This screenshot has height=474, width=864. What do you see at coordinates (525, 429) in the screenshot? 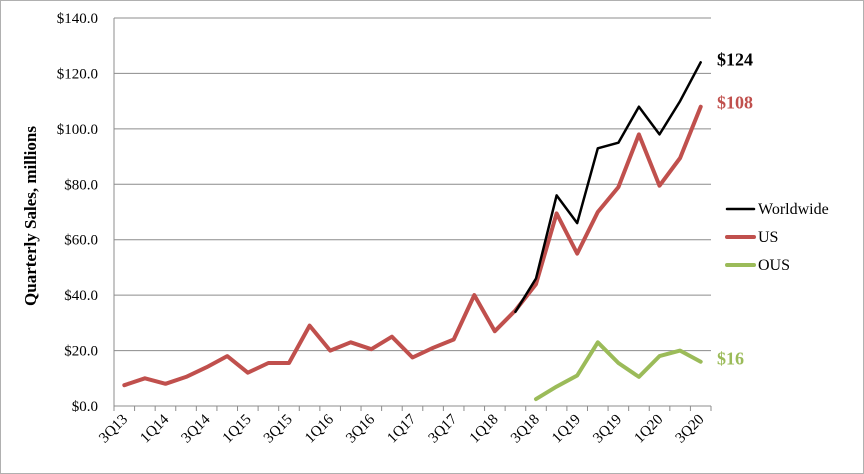
I see `x-tick-label: 3Q18` at bounding box center [525, 429].